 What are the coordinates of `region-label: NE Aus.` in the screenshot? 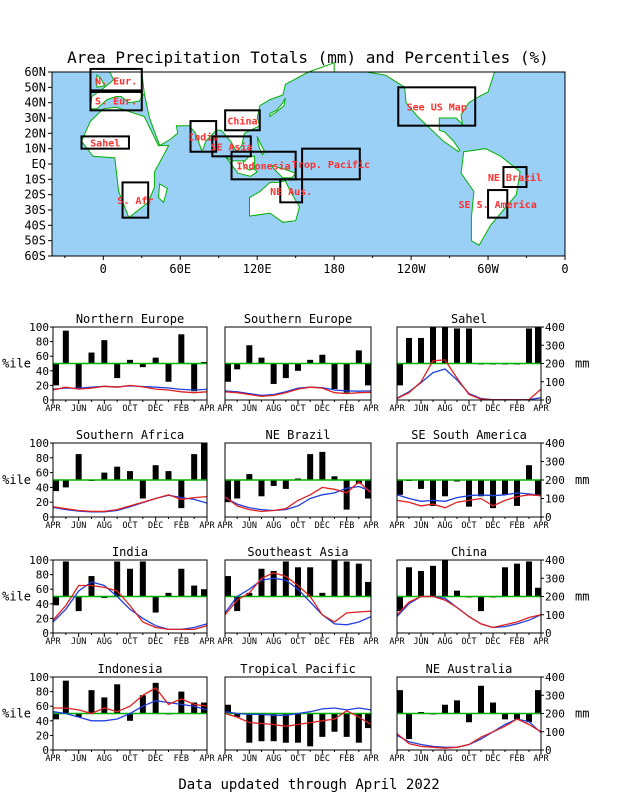 It's located at (291, 192).